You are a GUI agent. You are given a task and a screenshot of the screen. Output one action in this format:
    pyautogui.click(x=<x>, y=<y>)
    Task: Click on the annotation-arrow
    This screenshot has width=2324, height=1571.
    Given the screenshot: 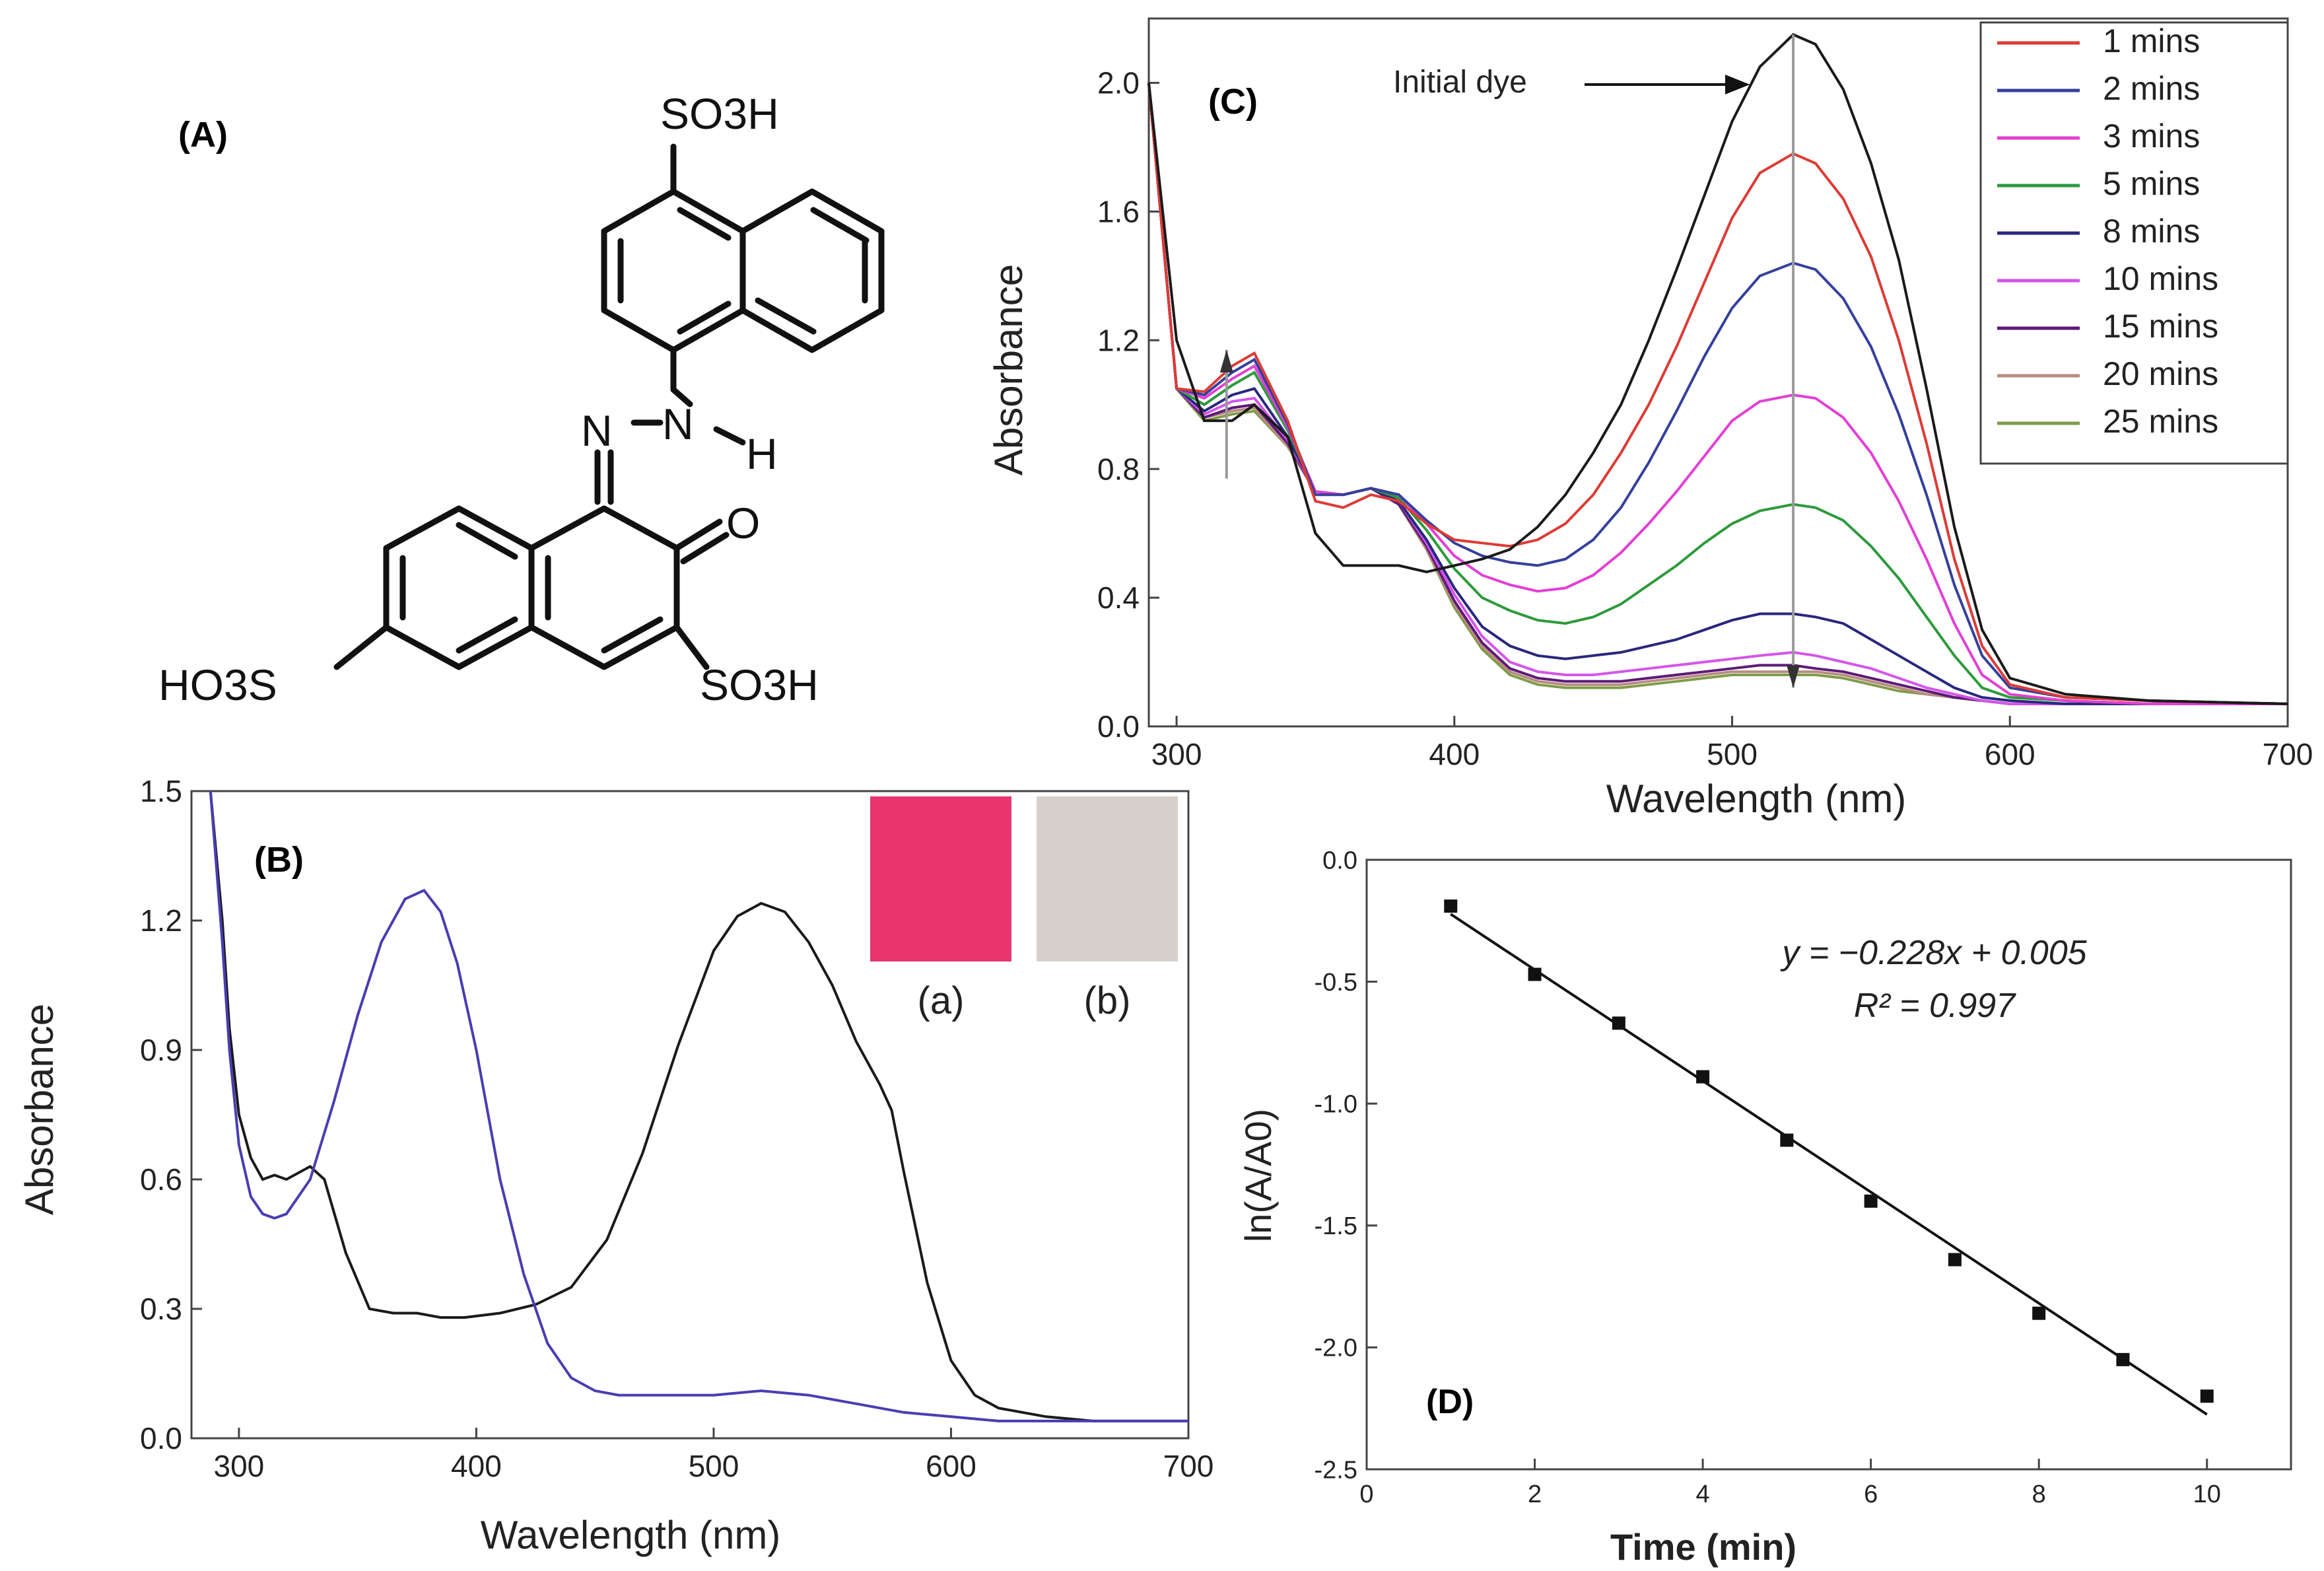 What is the action you would take?
    pyautogui.click(x=1668, y=85)
    